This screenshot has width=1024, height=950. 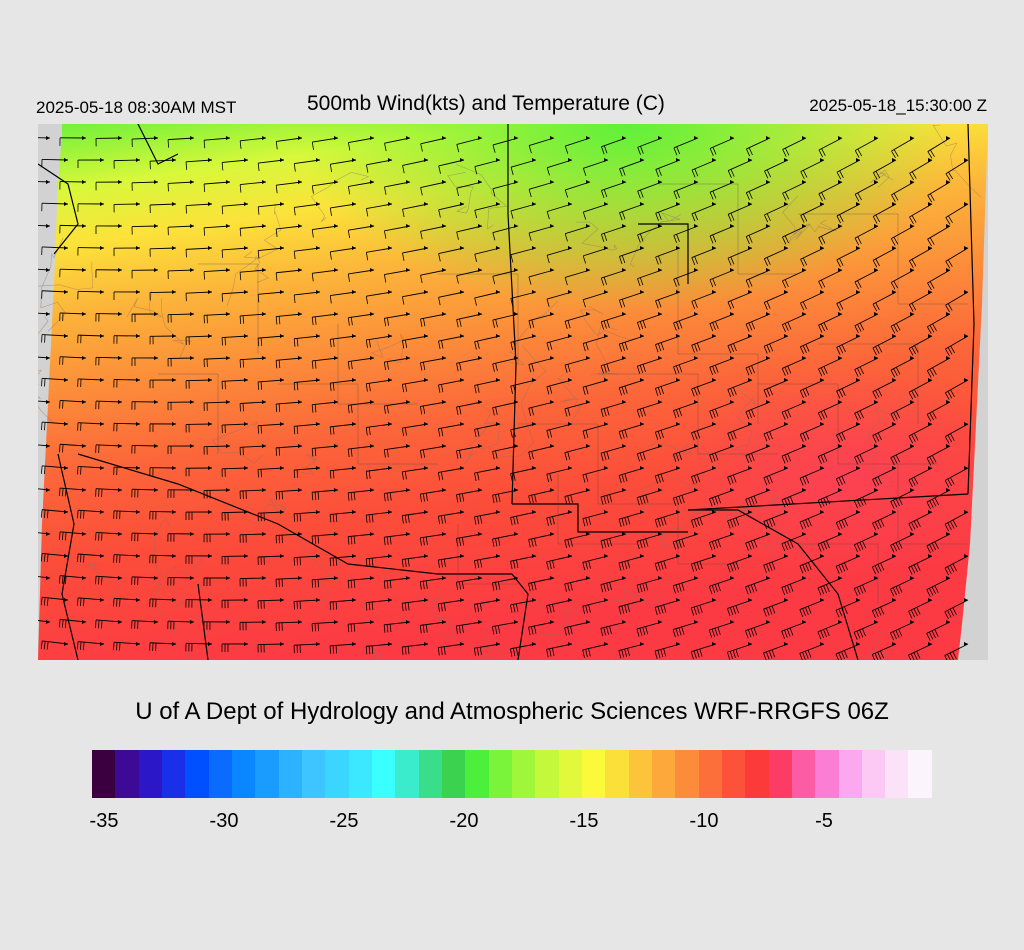 I want to click on terrain-contour, so click(x=66, y=275).